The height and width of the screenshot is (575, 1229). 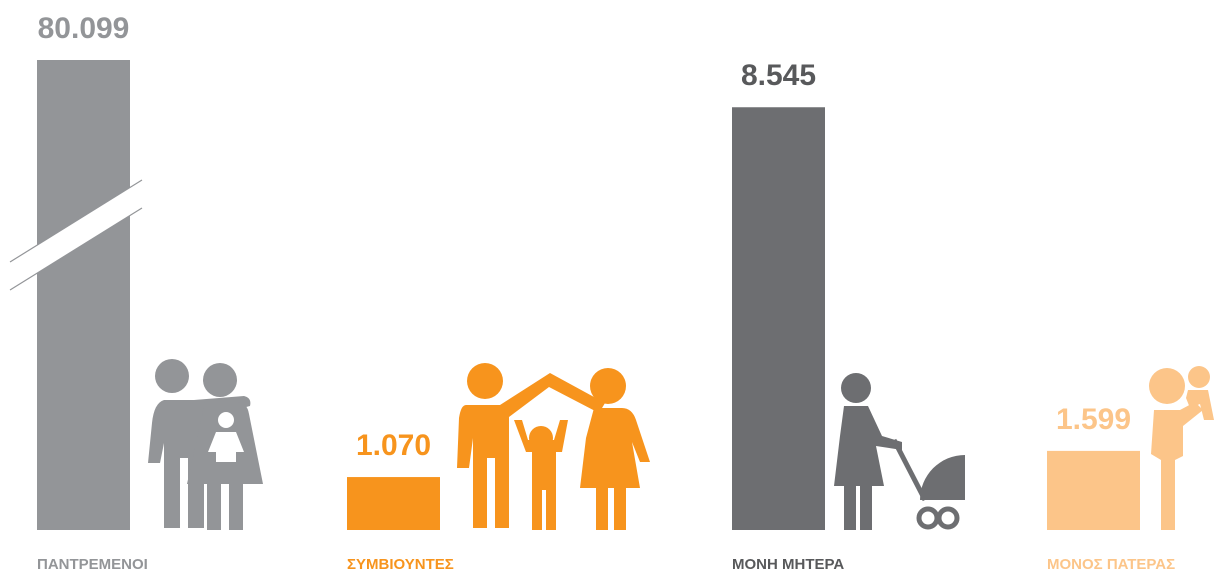 I want to click on icon-single-father, so click(x=1181, y=448).